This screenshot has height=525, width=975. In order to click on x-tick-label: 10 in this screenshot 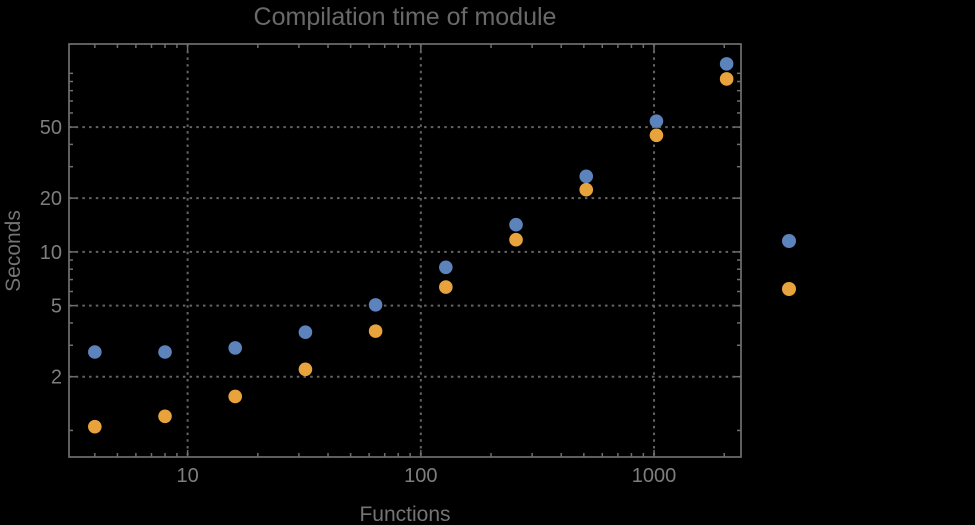, I will do `click(187, 476)`.